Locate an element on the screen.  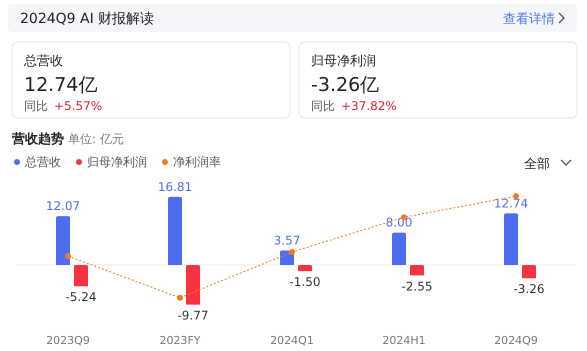
x-tick-label: 2023FY is located at coordinates (180, 340).